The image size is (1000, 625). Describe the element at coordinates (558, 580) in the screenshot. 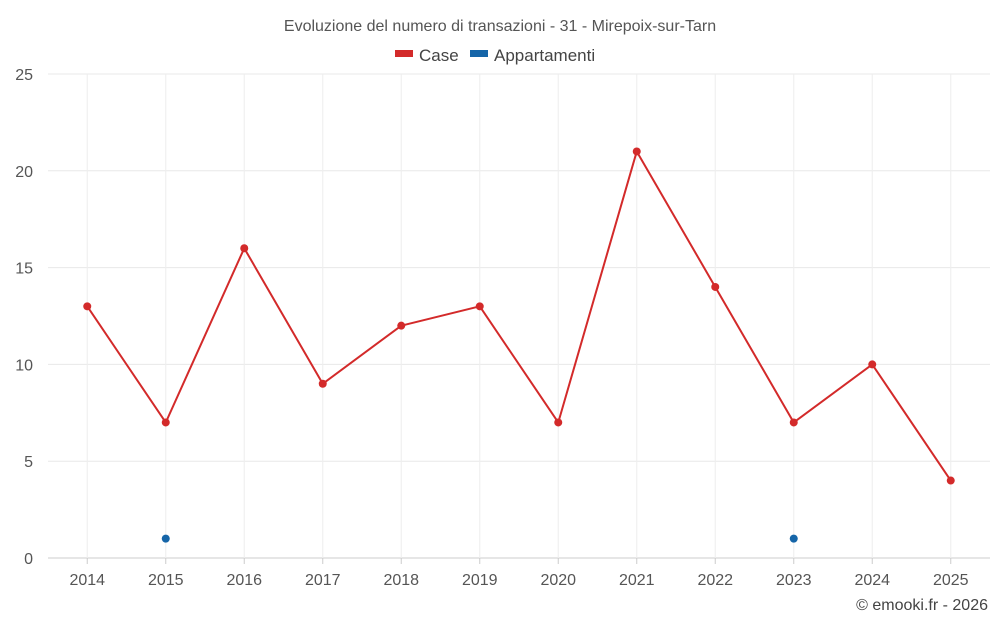

I see `x-tick-label: 2020` at that location.